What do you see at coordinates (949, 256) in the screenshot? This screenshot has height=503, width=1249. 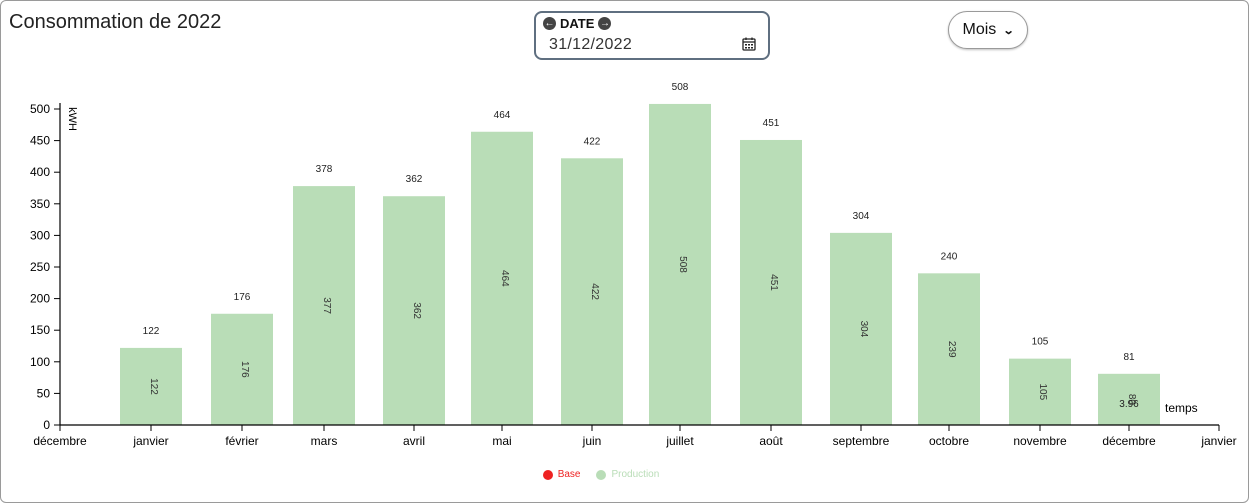 I see `bar-value-label: 240` at bounding box center [949, 256].